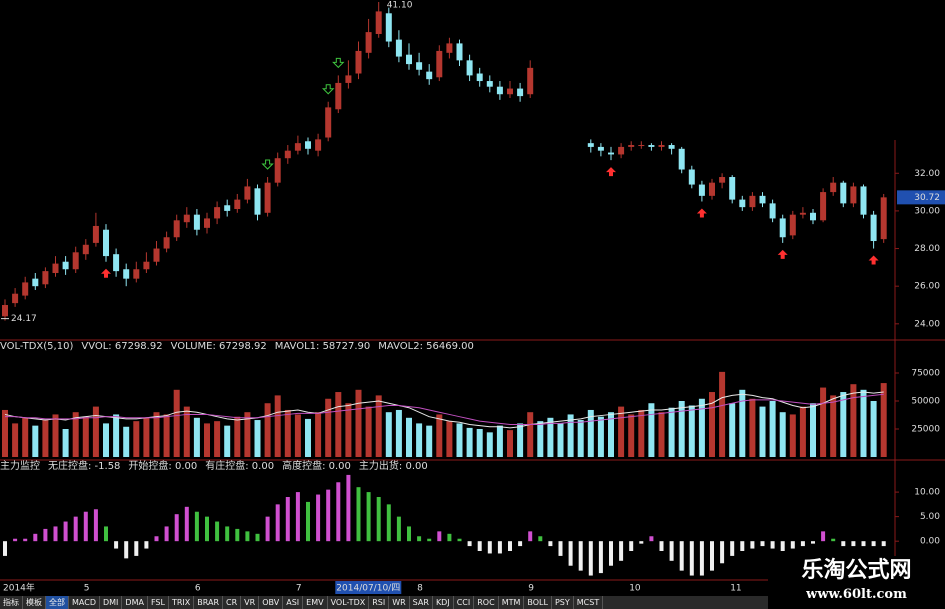 The image size is (945, 609). What do you see at coordinates (182, 602) in the screenshot?
I see `indicator-tab: TRIX` at bounding box center [182, 602].